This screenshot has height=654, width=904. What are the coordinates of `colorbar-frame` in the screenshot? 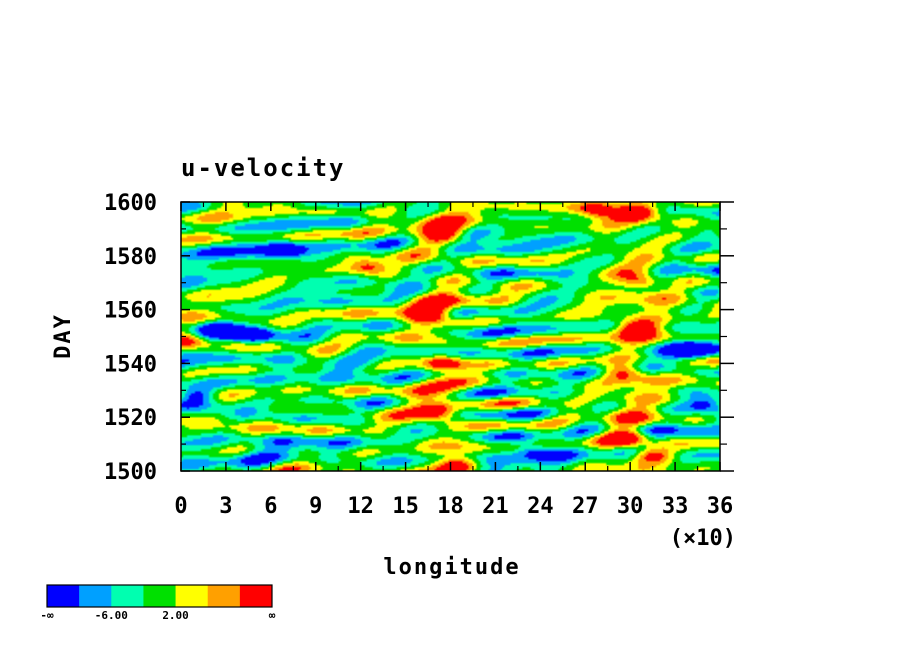 It's located at (159, 596).